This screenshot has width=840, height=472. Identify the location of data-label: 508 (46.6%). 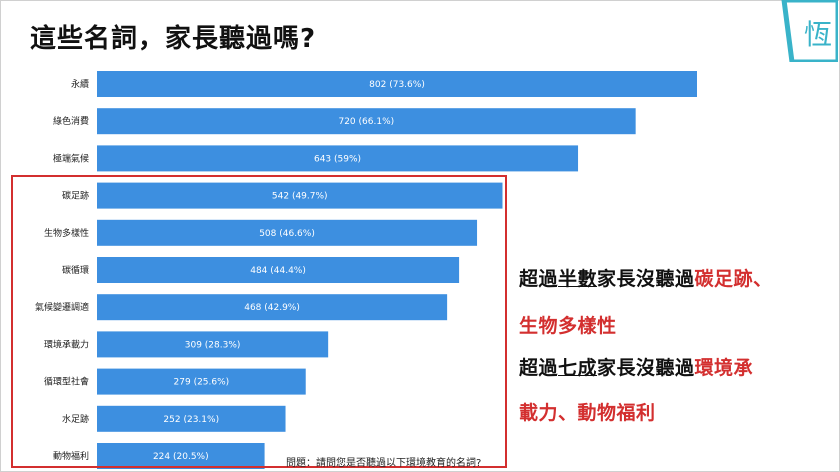
(287, 234).